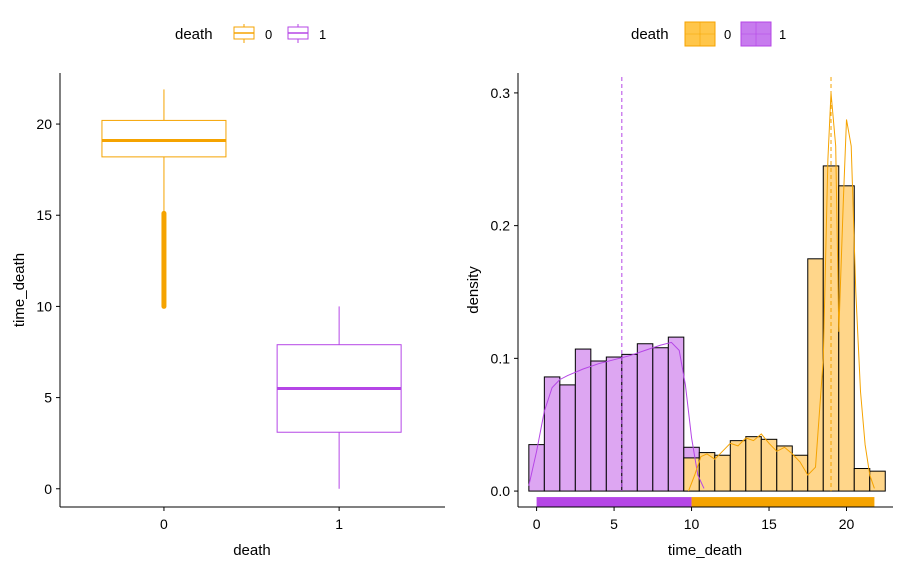 The image size is (907, 572). Describe the element at coordinates (705, 550) in the screenshot. I see `right-x-axis-label: time_death` at that location.